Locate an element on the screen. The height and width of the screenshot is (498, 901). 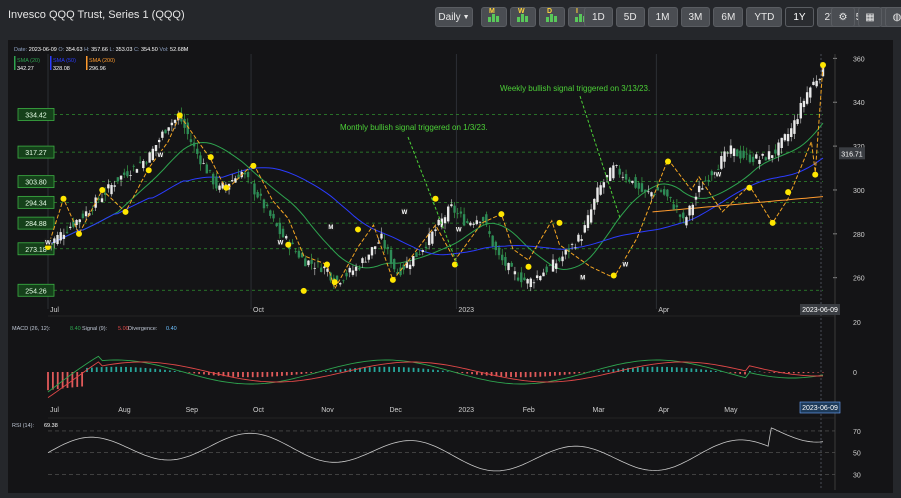
range-button-1m: 1M is located at coordinates (662, 17).